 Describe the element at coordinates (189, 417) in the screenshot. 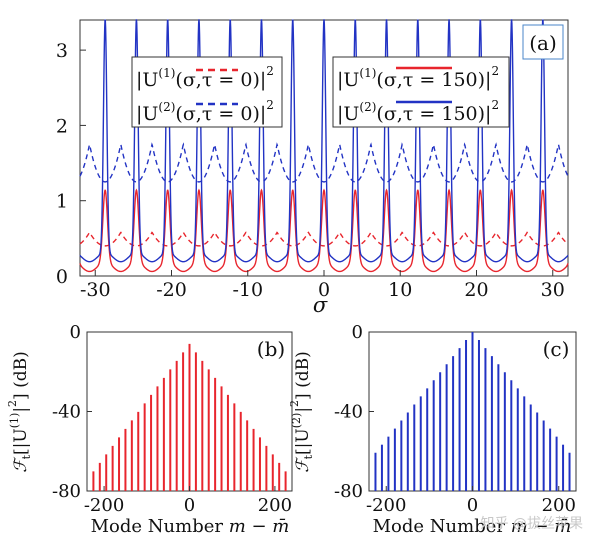

I see `panel-b-bars` at that location.